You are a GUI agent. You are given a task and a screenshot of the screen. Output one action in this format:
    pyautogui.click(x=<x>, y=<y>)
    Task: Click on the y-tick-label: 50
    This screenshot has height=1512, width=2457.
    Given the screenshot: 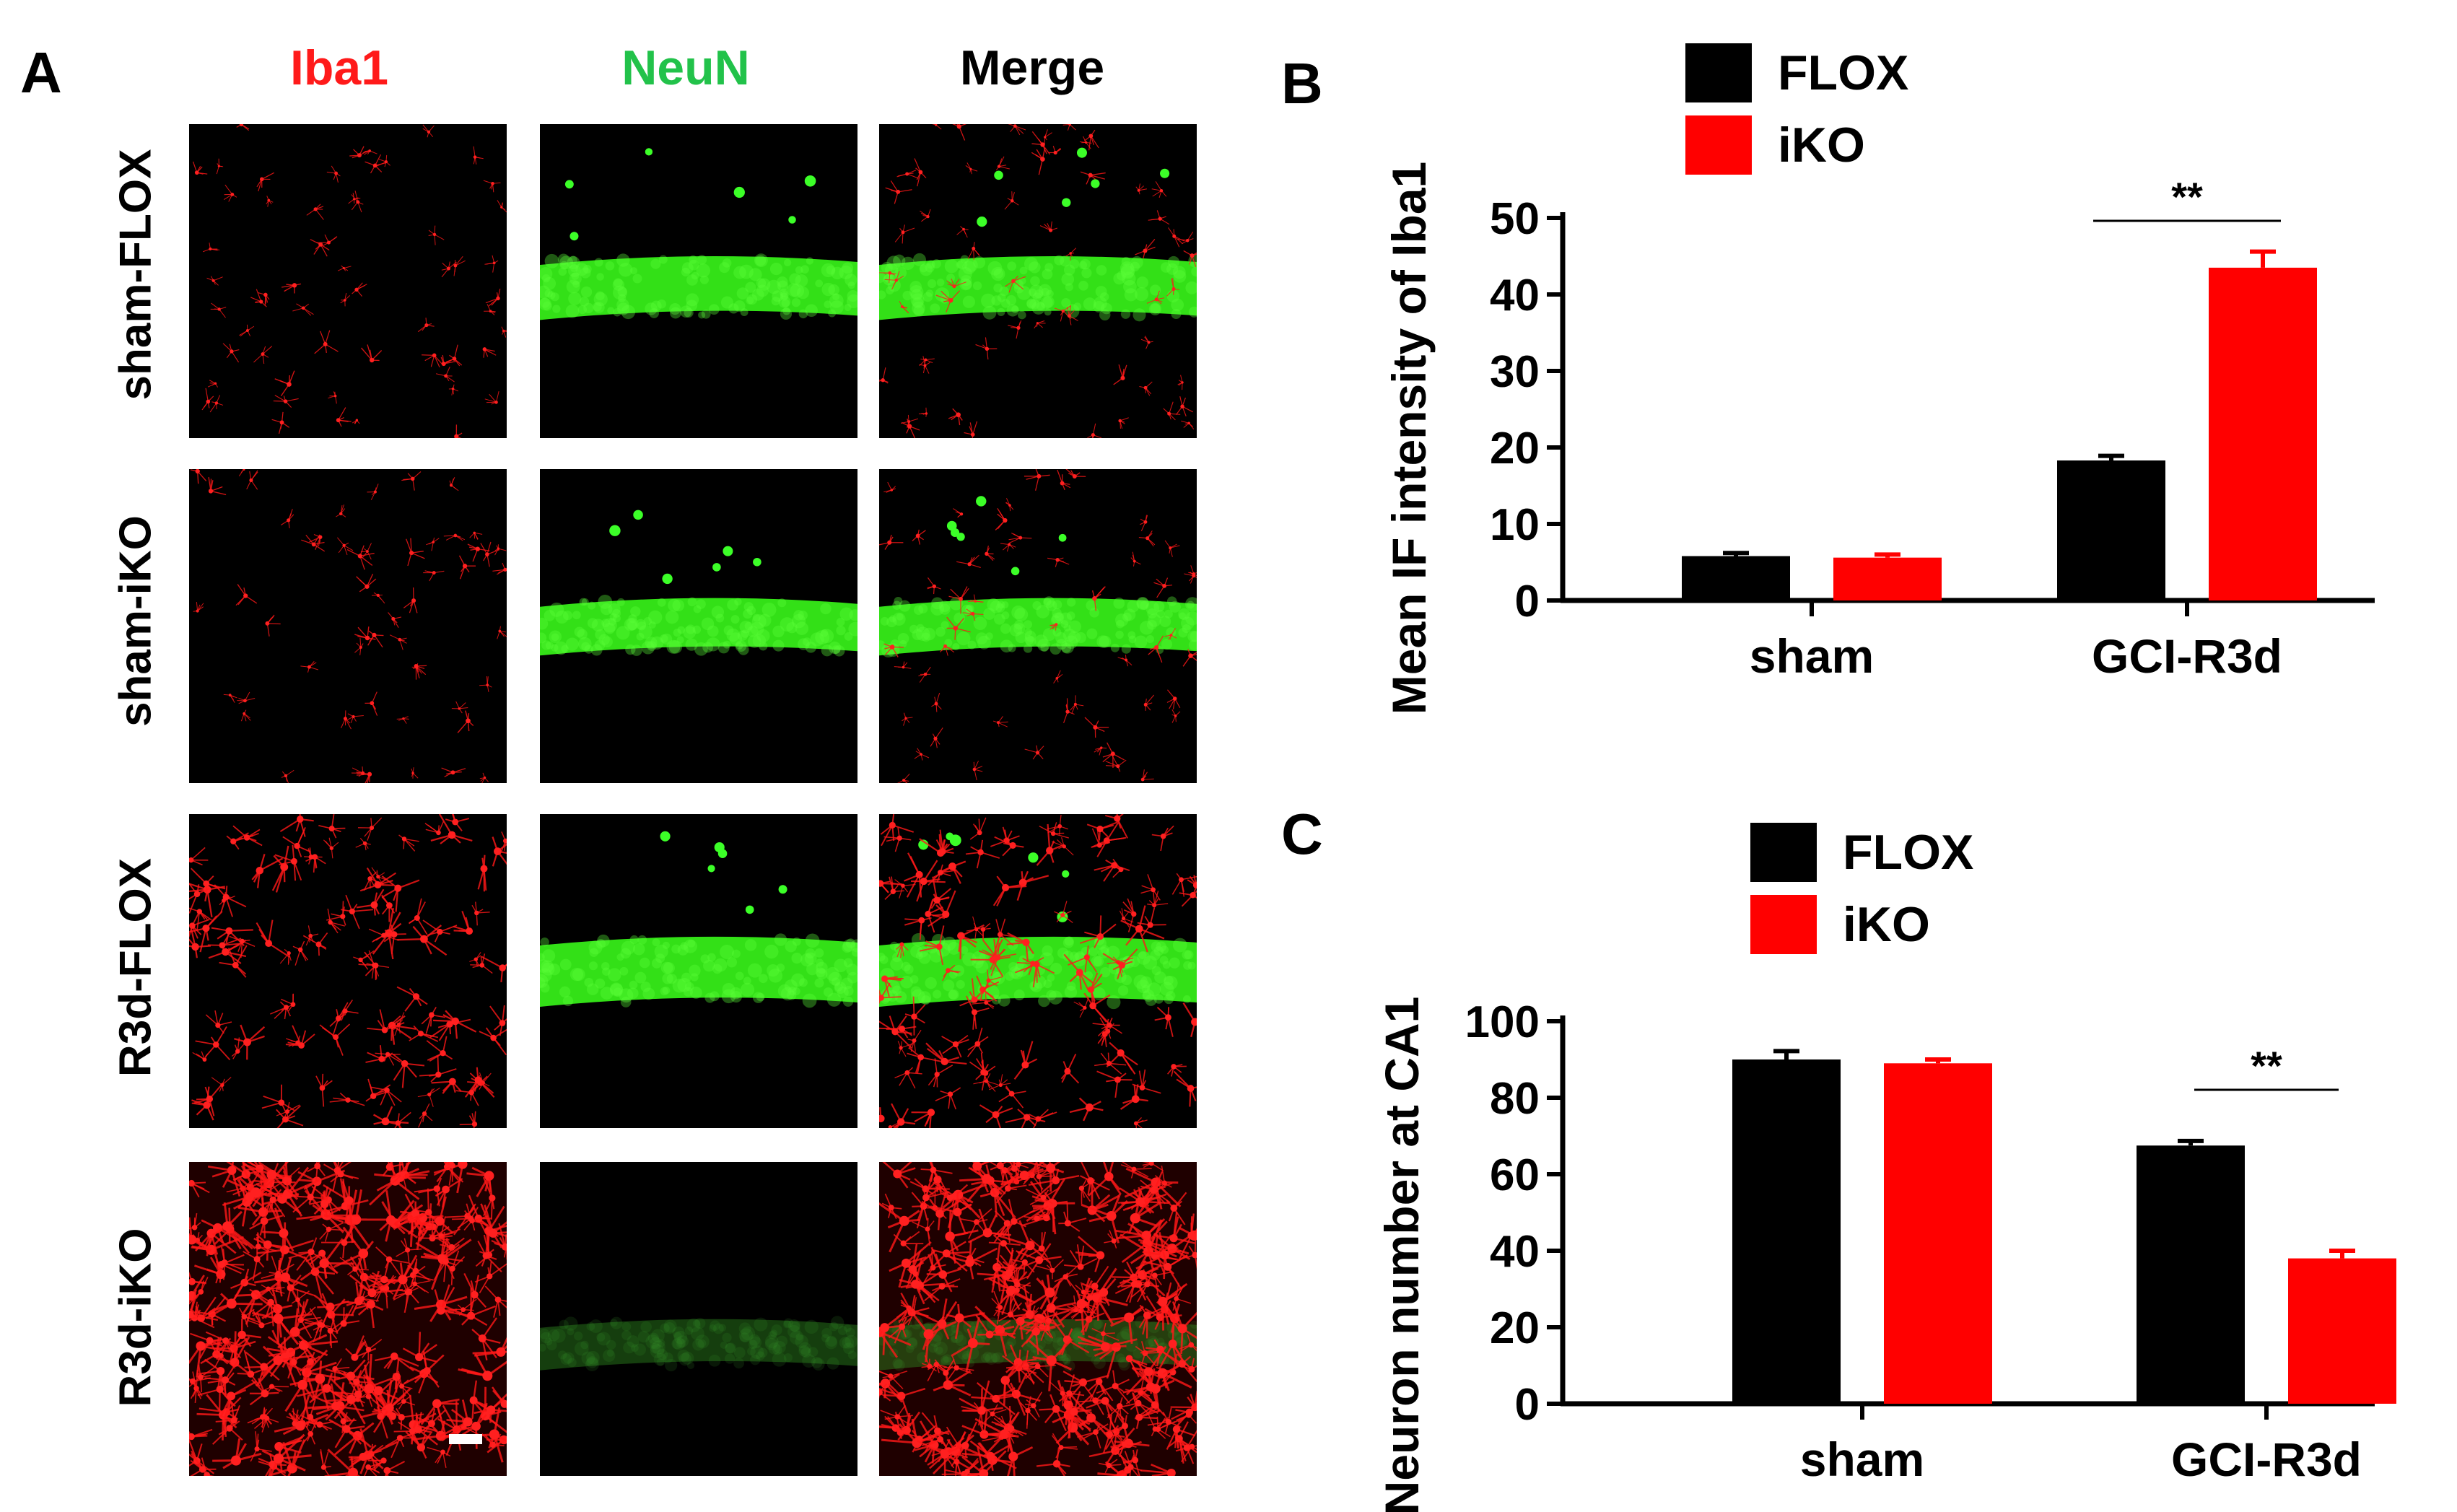 What is the action you would take?
    pyautogui.click(x=1515, y=219)
    